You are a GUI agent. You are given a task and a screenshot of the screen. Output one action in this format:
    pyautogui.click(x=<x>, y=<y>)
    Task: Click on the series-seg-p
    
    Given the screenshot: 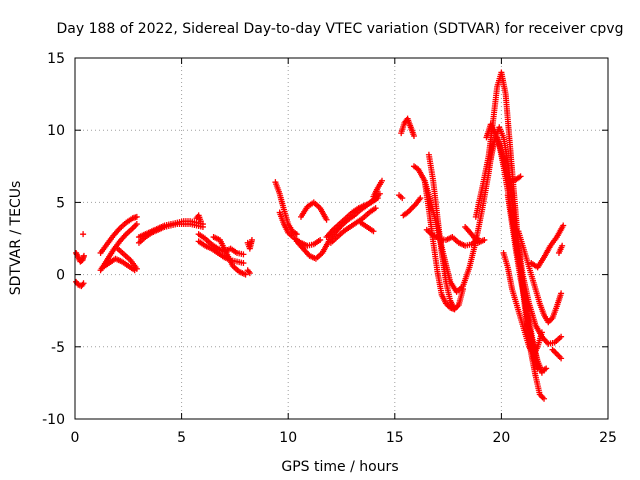 What is the action you would take?
    pyautogui.click(x=286, y=208)
    